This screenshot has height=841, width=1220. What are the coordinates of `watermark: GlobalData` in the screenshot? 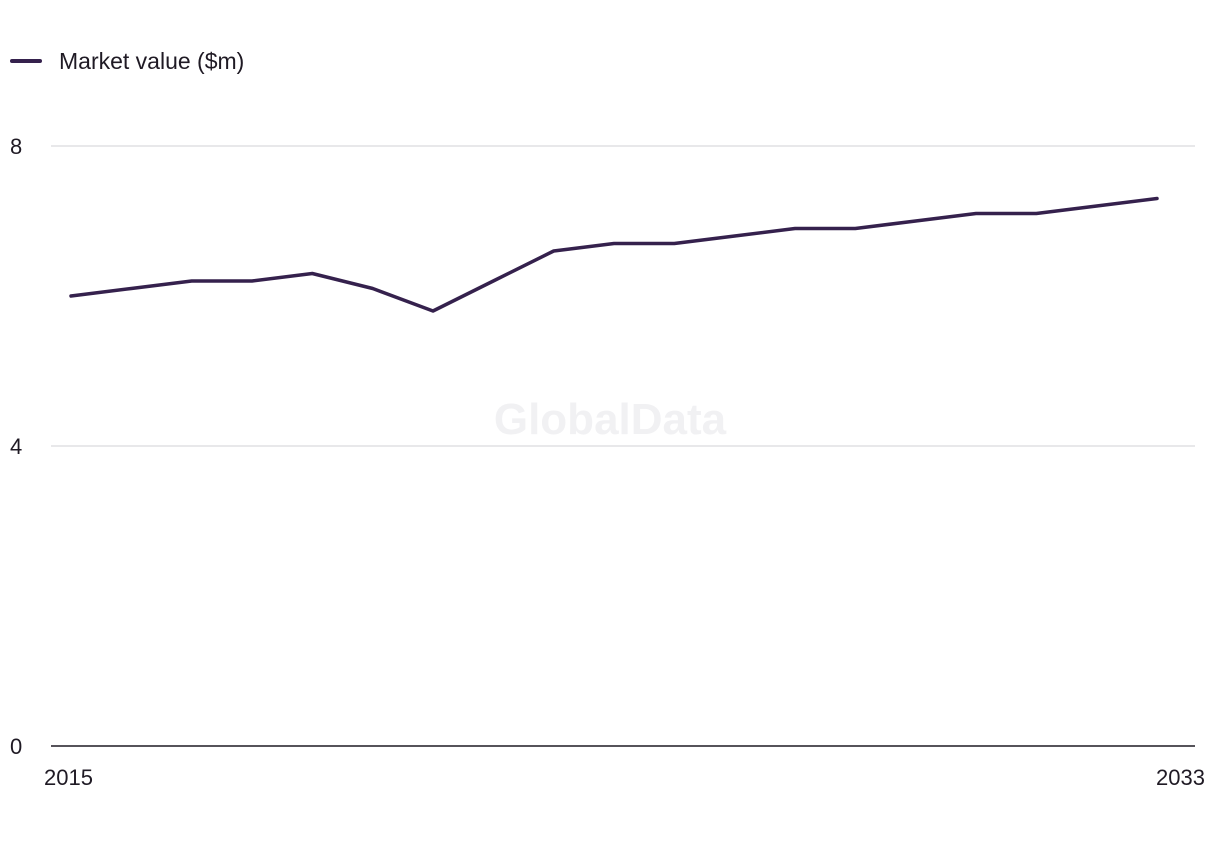 It's located at (610, 419).